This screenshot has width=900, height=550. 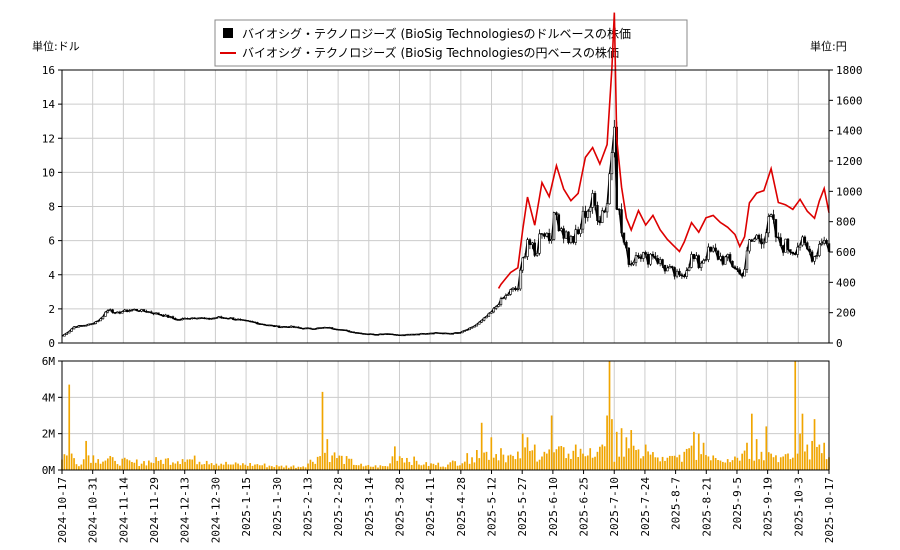 What do you see at coordinates (185, 510) in the screenshot?
I see `x-tick-label: 2024-12-13` at bounding box center [185, 510].